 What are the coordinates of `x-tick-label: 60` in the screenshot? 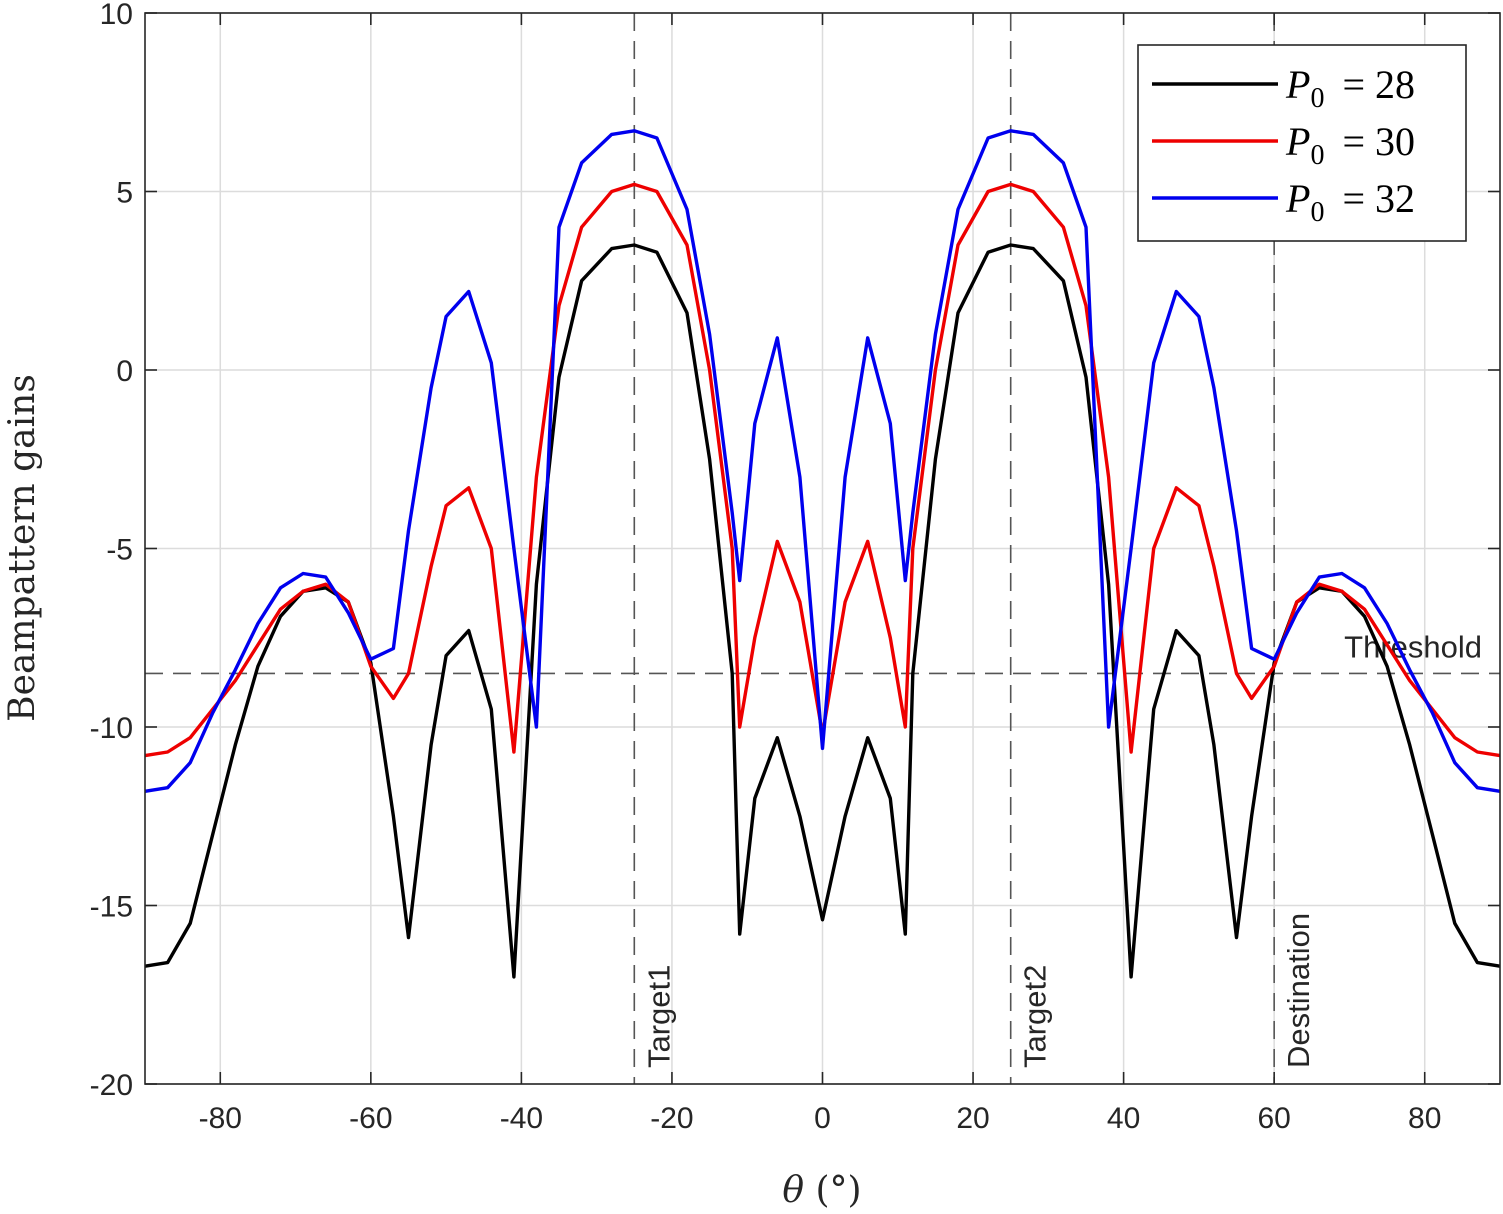 It's located at (1273, 1118).